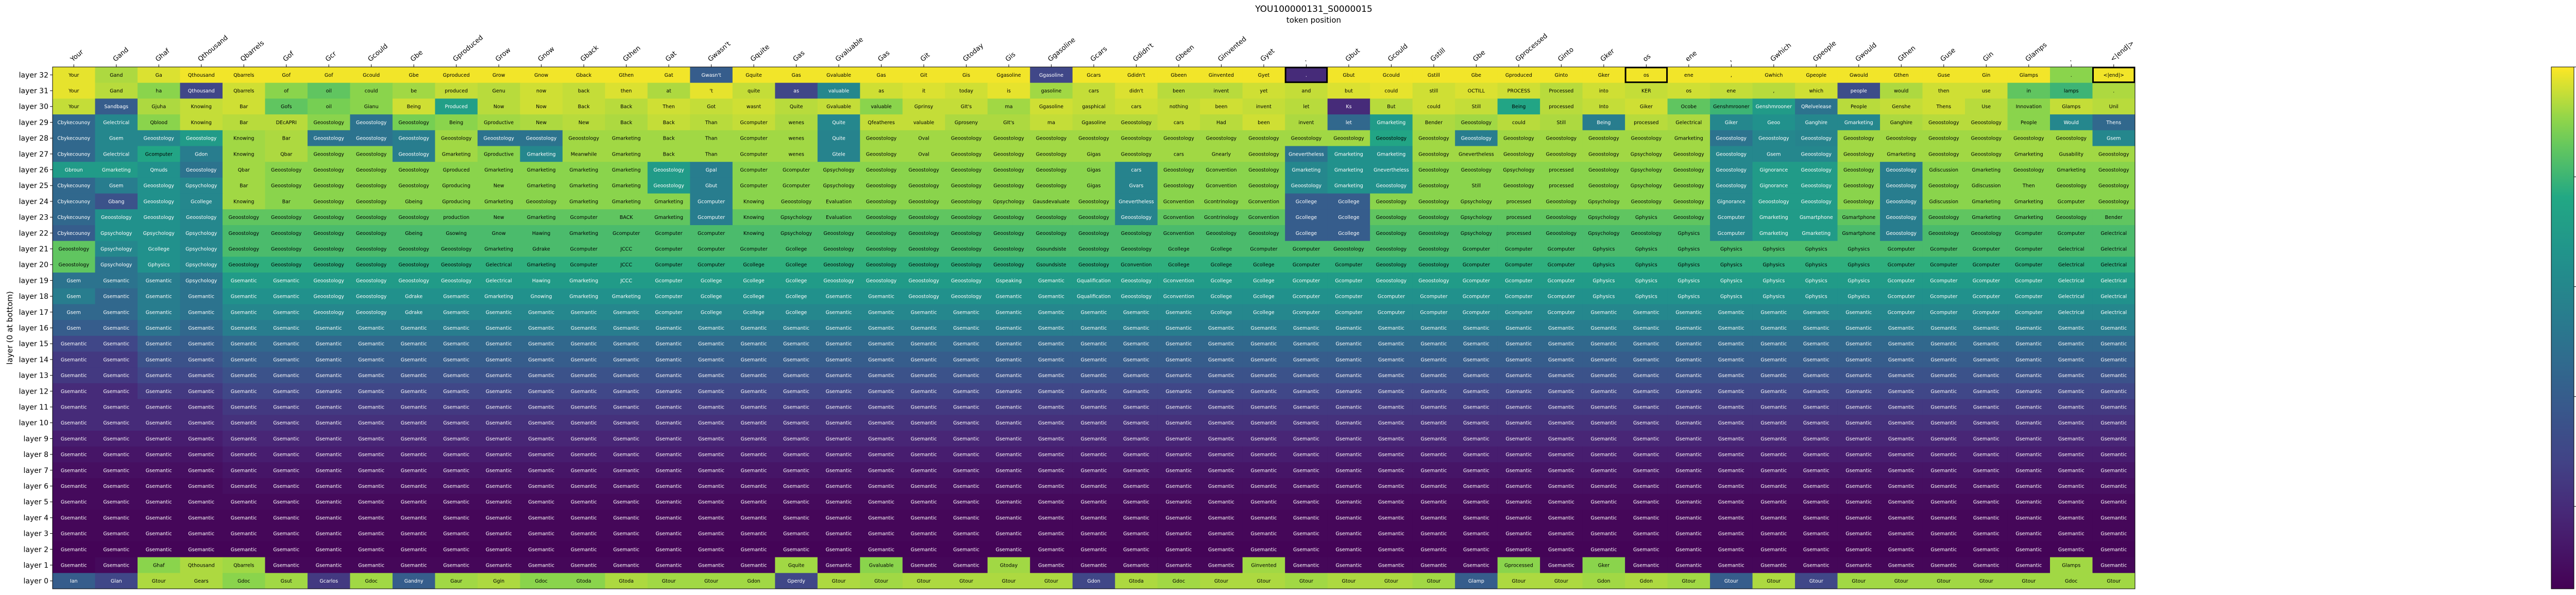 The height and width of the screenshot is (595, 2576). I want to click on cell-label: Gsut, so click(286, 581).